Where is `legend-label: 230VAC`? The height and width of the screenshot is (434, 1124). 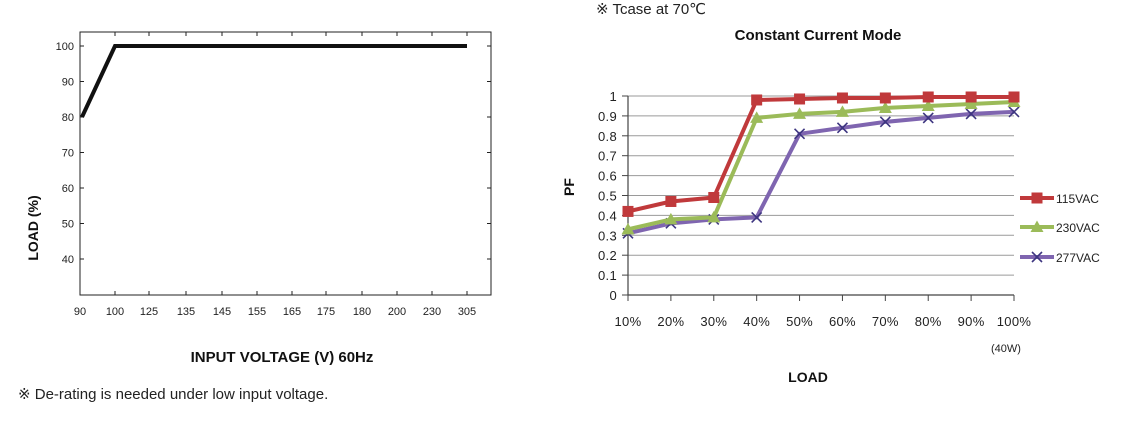
legend-label: 230VAC is located at coordinates (1078, 228).